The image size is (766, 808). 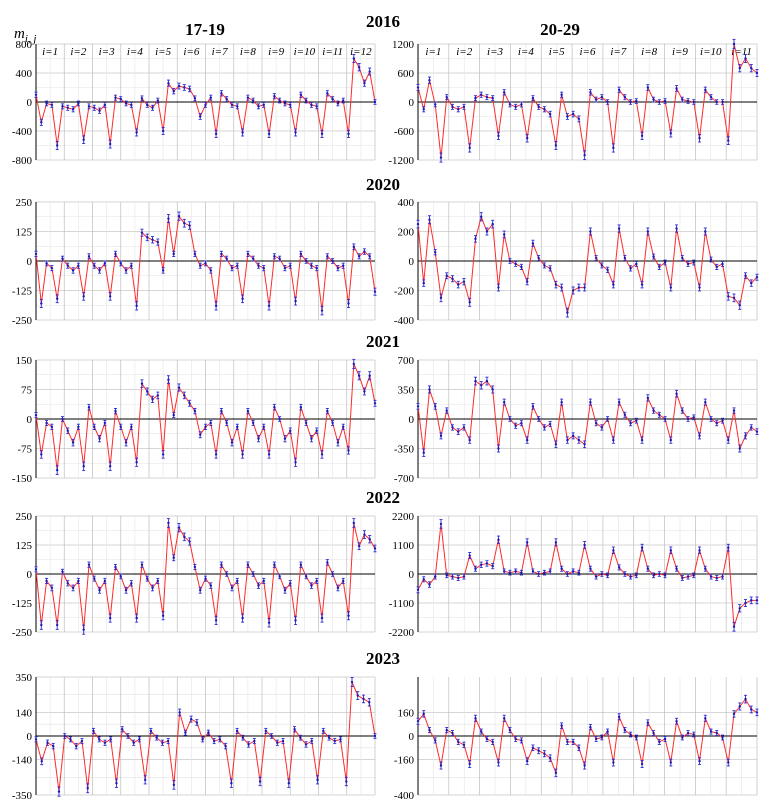 I want to click on group-label: i=4, so click(x=135, y=52).